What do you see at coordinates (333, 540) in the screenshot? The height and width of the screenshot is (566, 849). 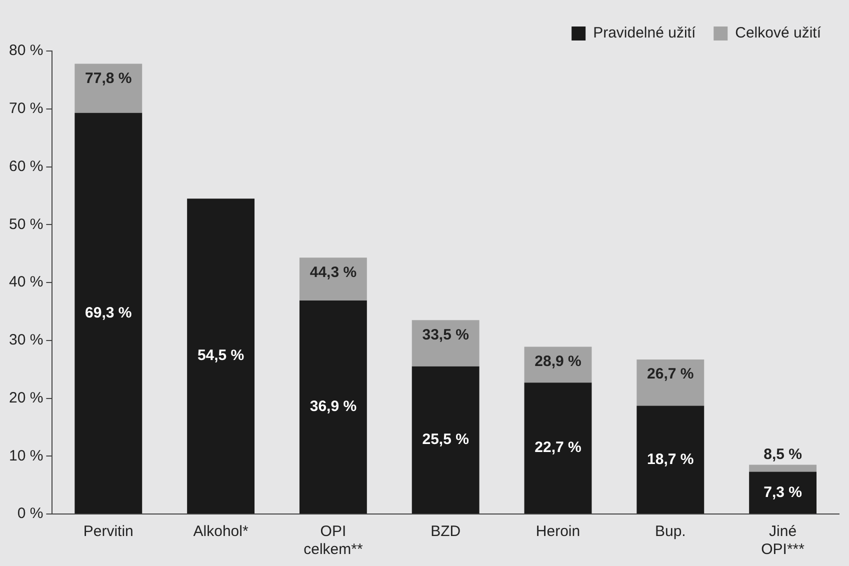 I see `x-tick-label: OPI celkem**` at bounding box center [333, 540].